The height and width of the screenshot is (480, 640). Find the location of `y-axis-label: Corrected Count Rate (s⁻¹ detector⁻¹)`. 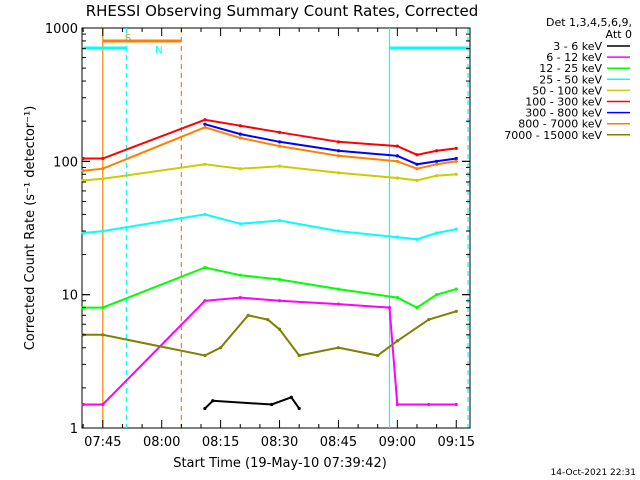

y-axis-label: Corrected Count Rate (s⁻¹ detector⁻¹) is located at coordinates (30, 228).